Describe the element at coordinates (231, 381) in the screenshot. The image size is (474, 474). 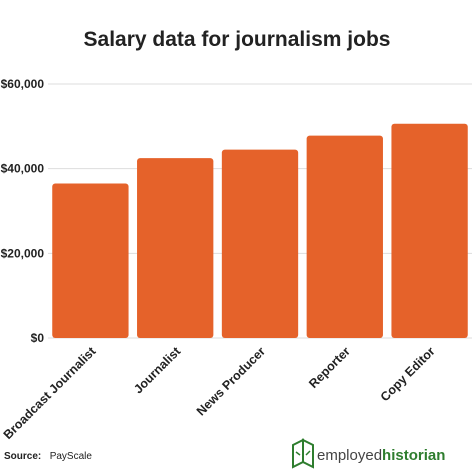
I see `x-tick-label: News Producer` at that location.